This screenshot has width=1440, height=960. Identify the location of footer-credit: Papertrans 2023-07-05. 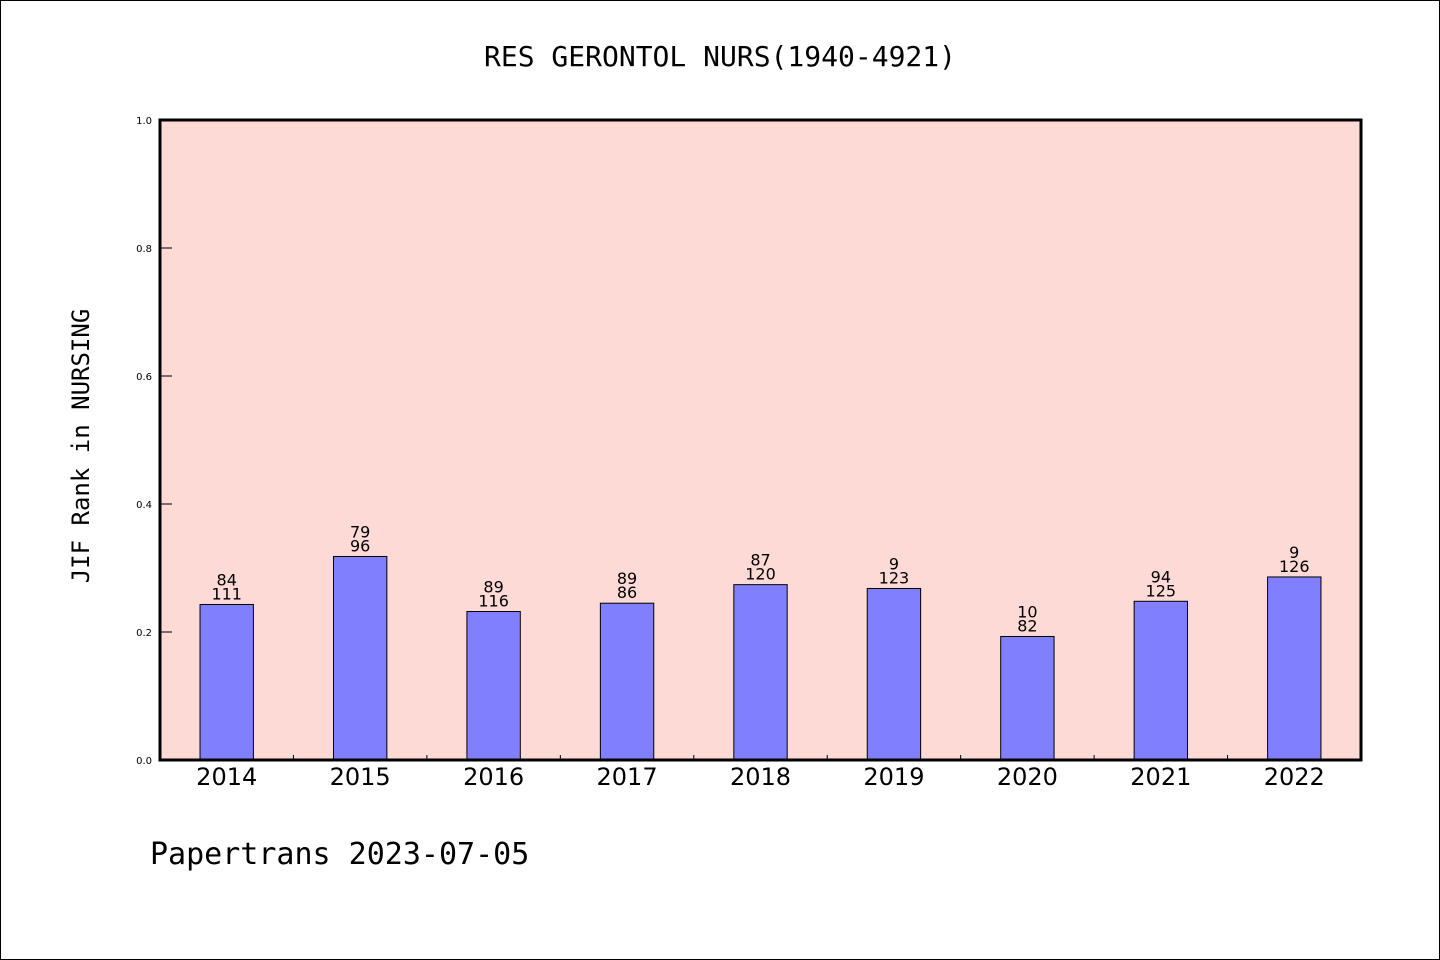
(339, 854).